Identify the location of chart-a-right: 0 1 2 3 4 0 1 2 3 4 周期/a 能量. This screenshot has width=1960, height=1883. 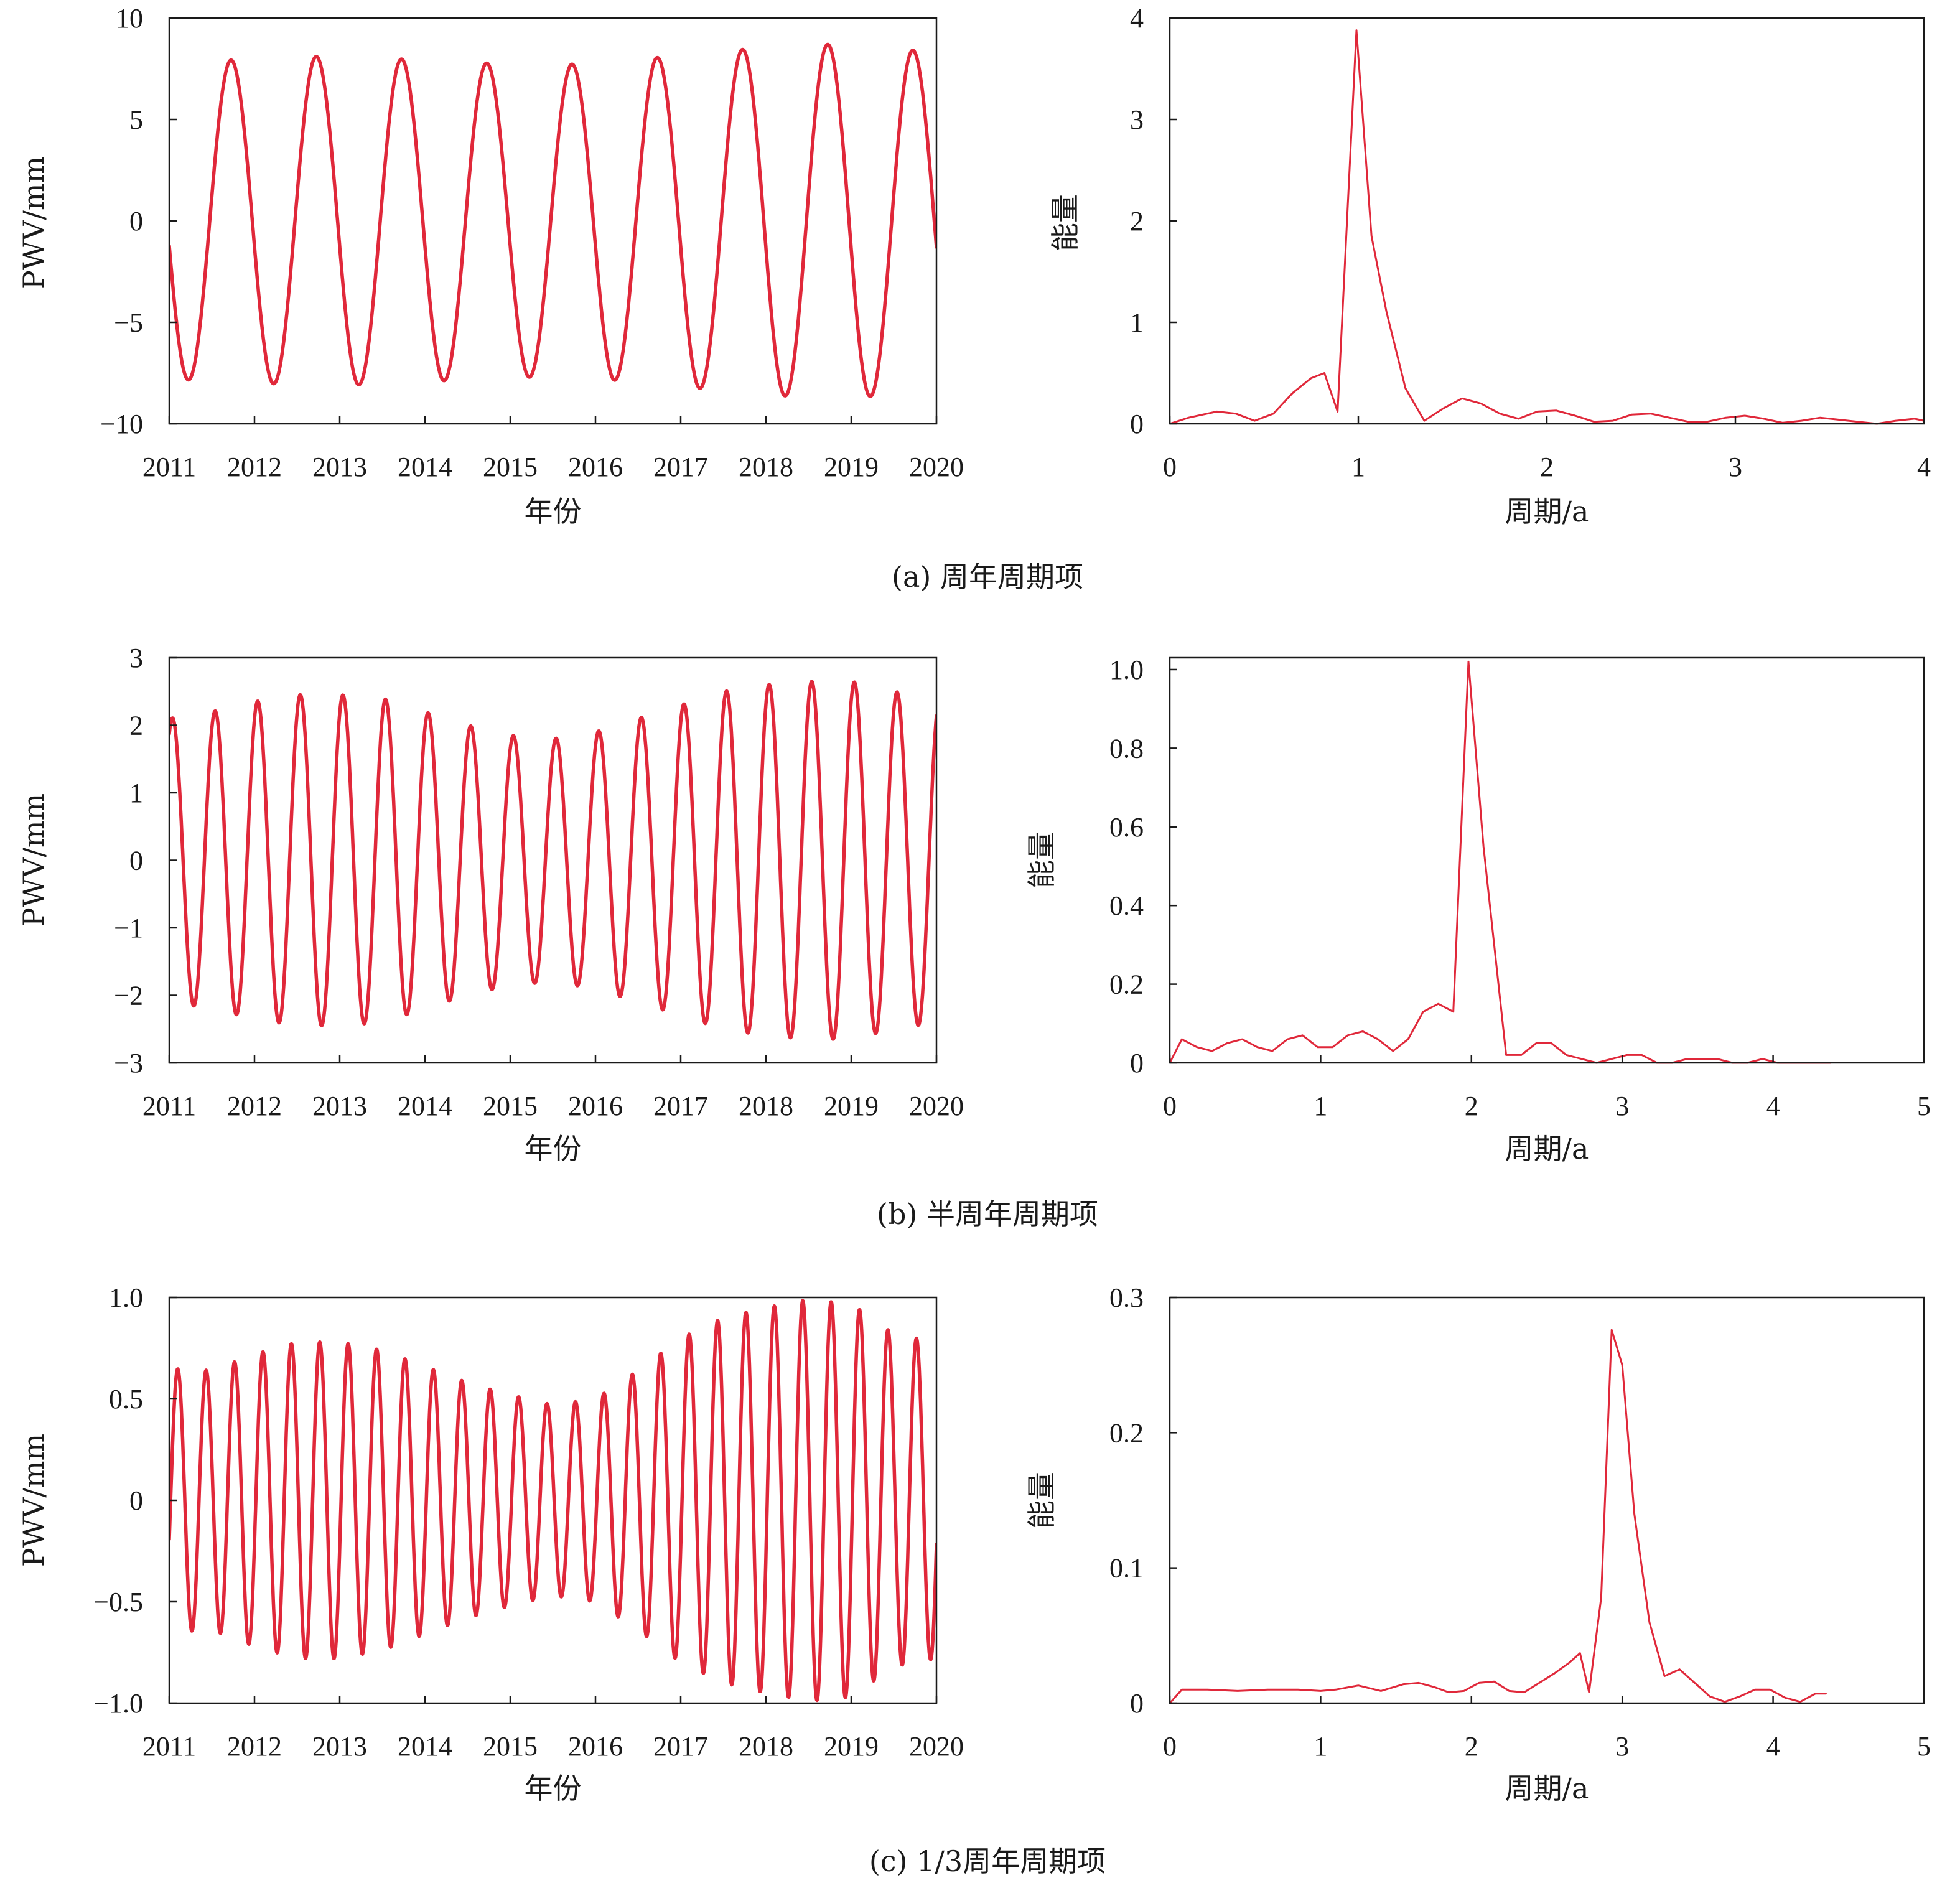
(1489, 265).